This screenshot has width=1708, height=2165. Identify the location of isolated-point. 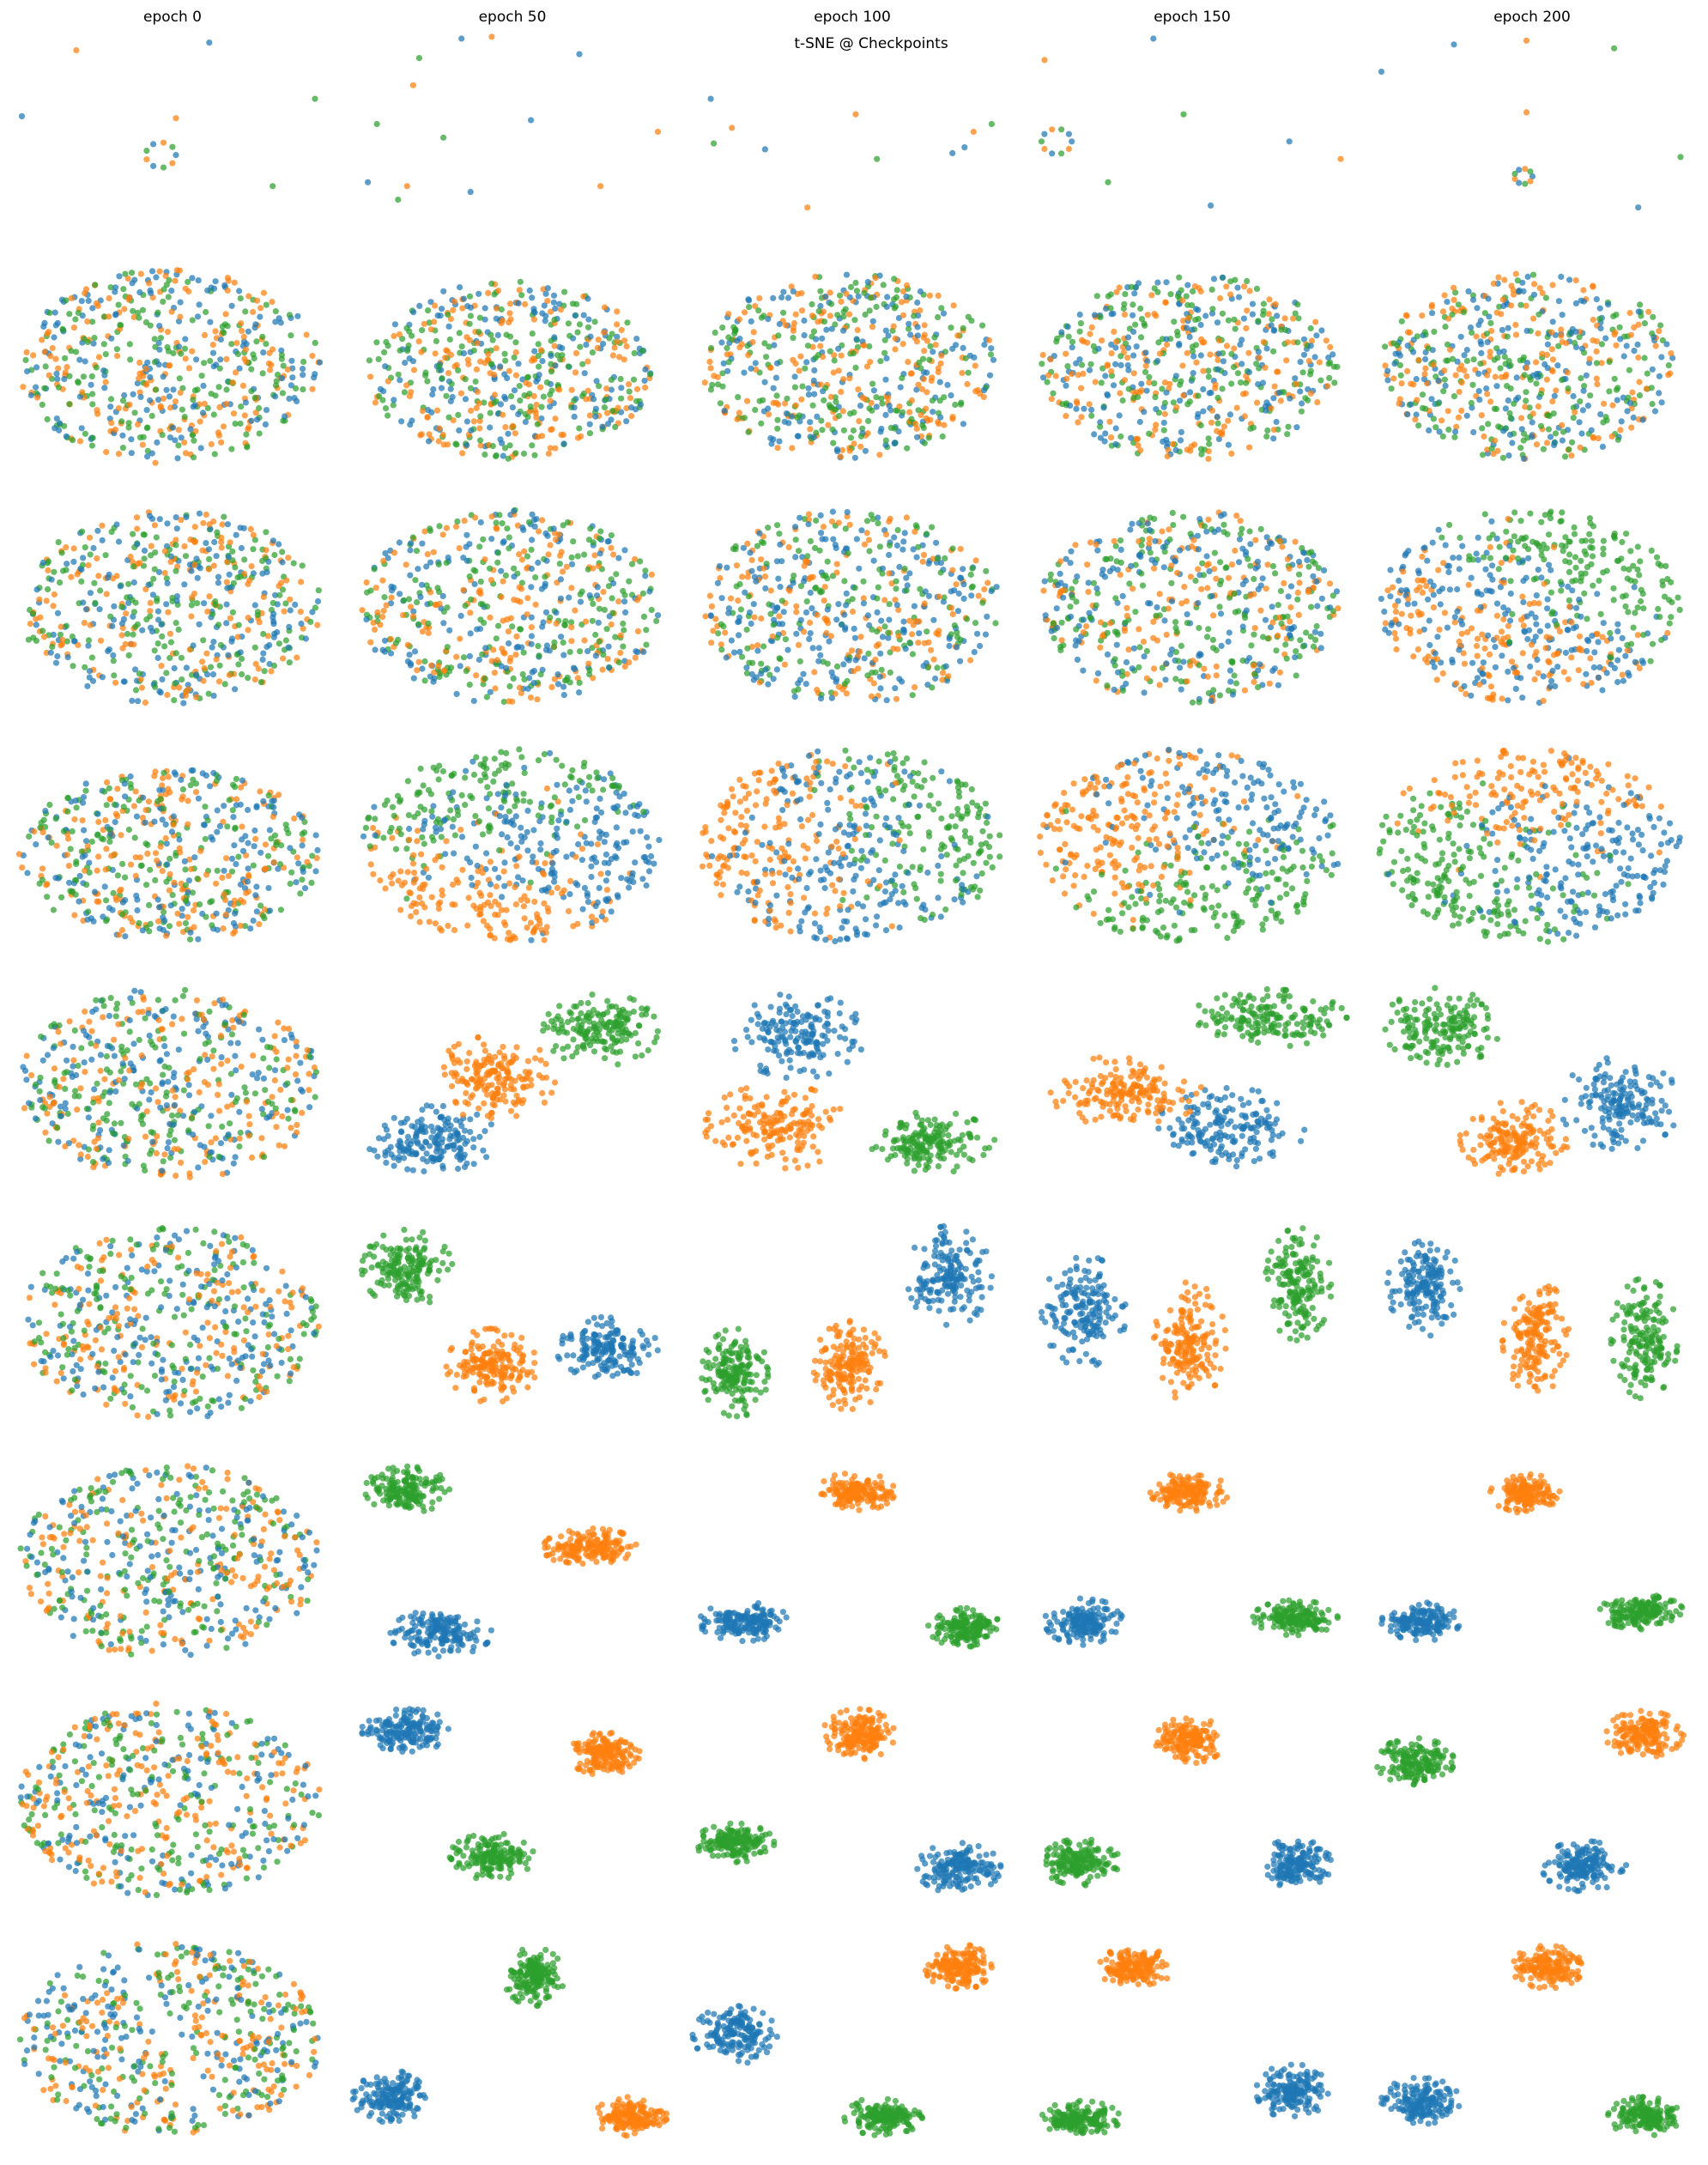
(1681, 157).